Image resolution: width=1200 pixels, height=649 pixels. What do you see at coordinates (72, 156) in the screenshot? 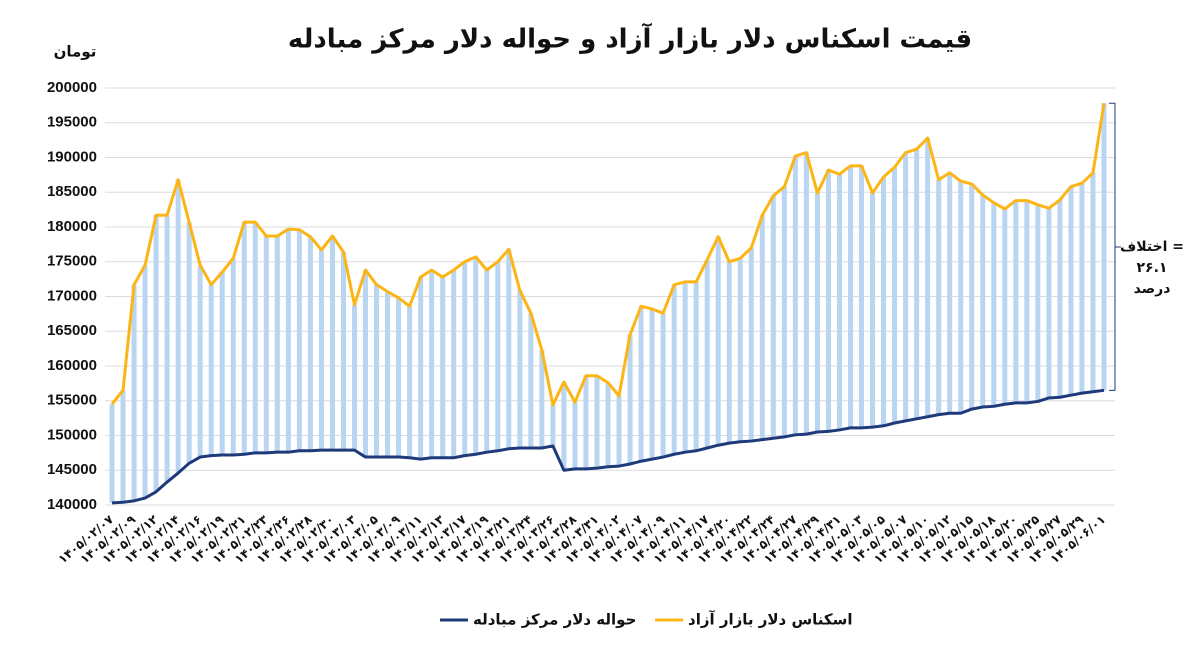
I see `y-tick-label: 190000` at bounding box center [72, 156].